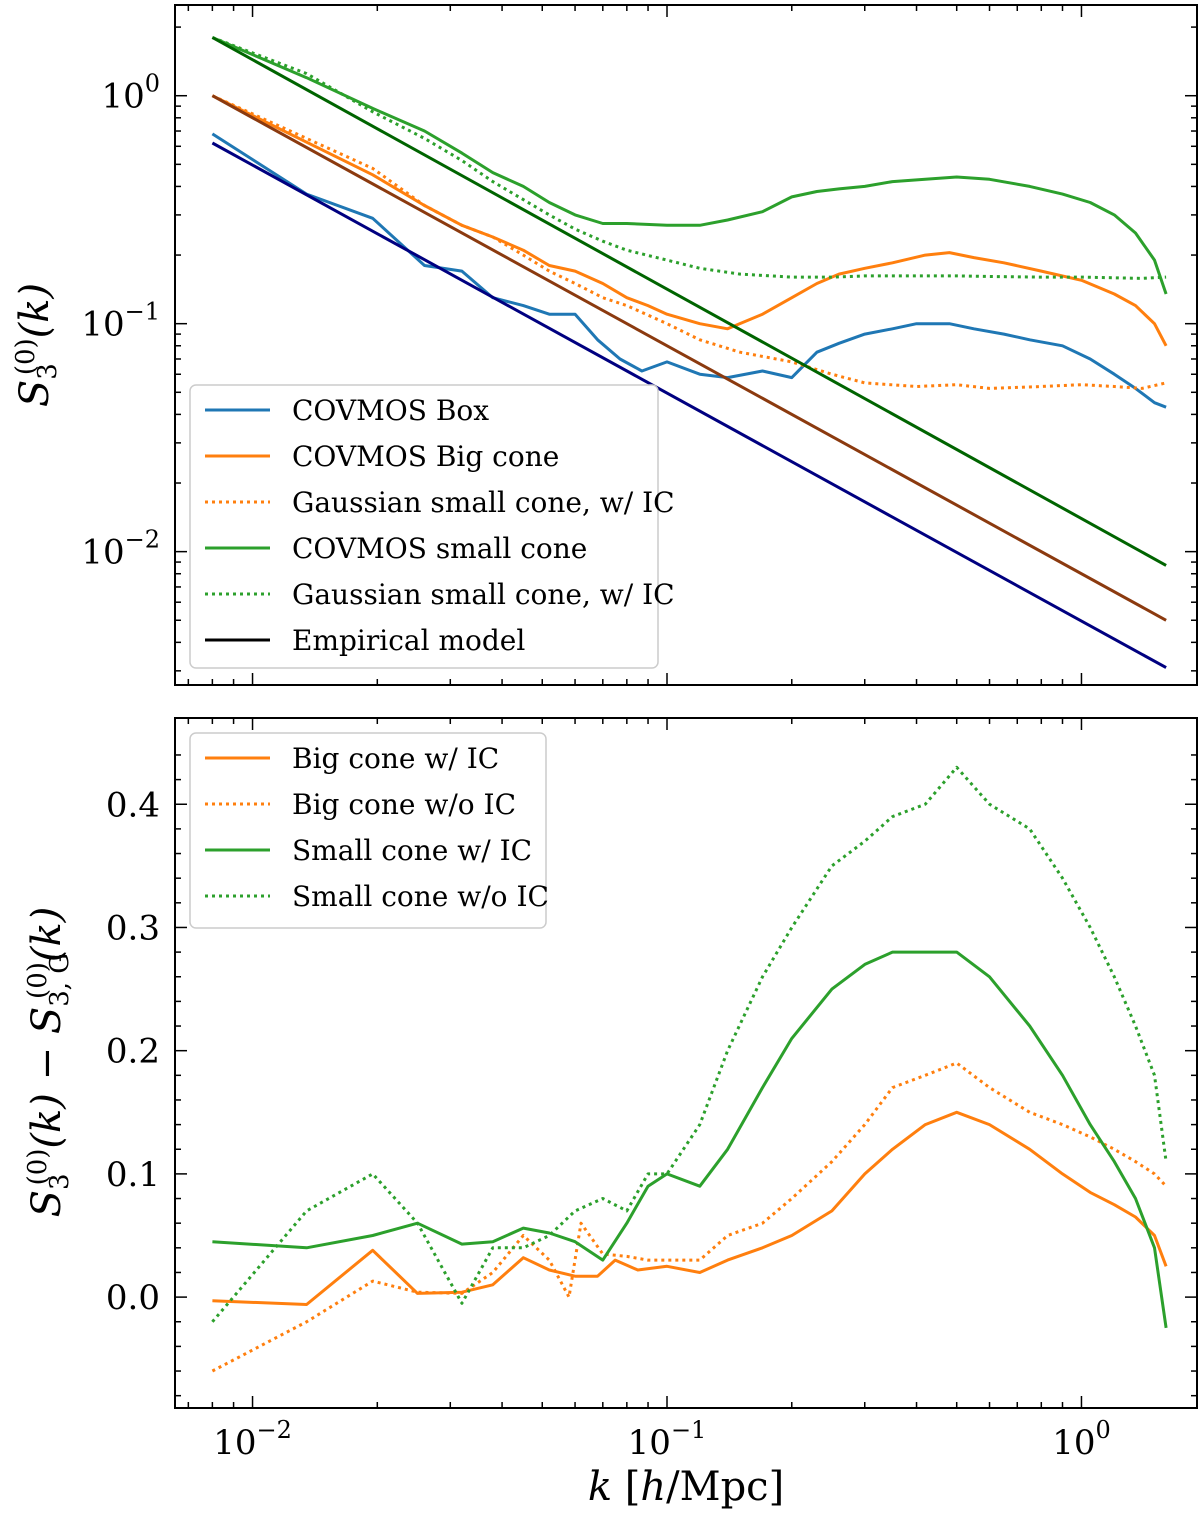  What do you see at coordinates (667, 1439) in the screenshot?
I see `x-tick-label: 10⁻¹` at bounding box center [667, 1439].